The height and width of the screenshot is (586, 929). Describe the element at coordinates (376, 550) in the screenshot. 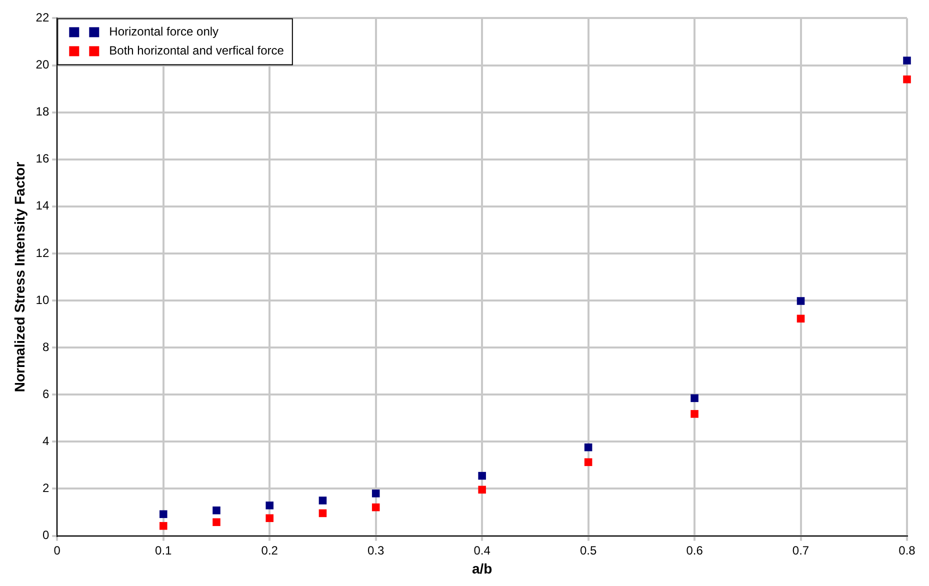

I see `x-tick-label: 0.3` at that location.